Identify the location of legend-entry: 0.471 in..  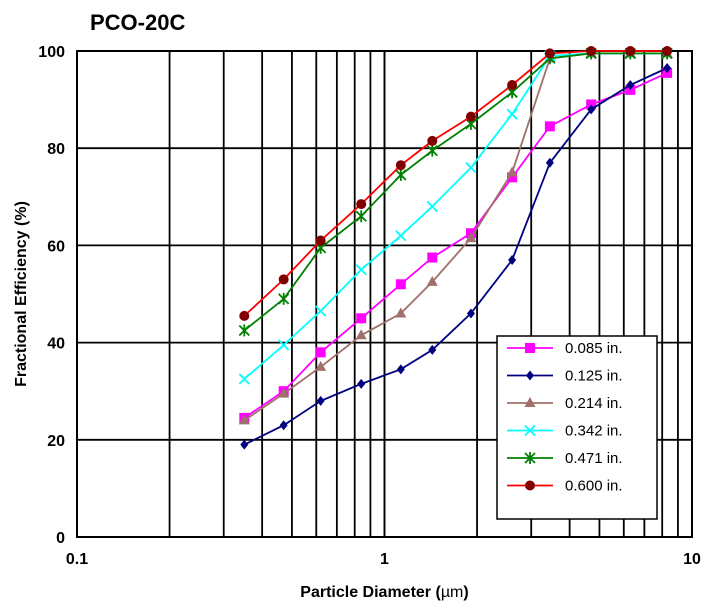
(565, 458).